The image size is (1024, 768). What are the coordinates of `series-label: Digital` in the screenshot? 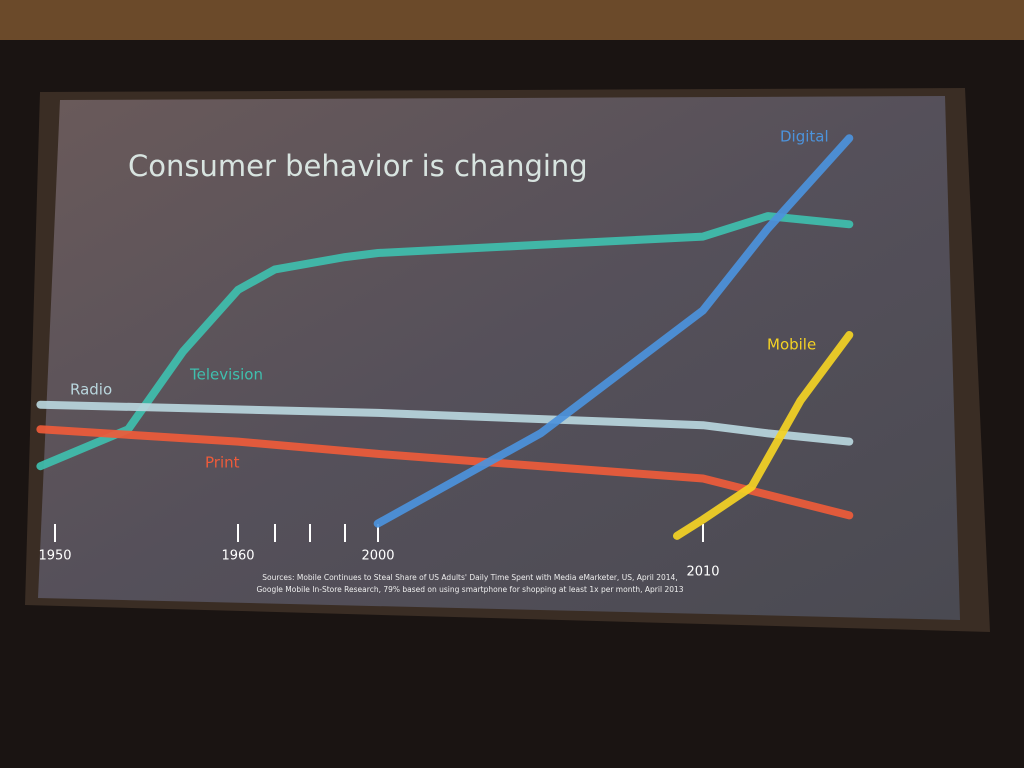 It's located at (804, 137).